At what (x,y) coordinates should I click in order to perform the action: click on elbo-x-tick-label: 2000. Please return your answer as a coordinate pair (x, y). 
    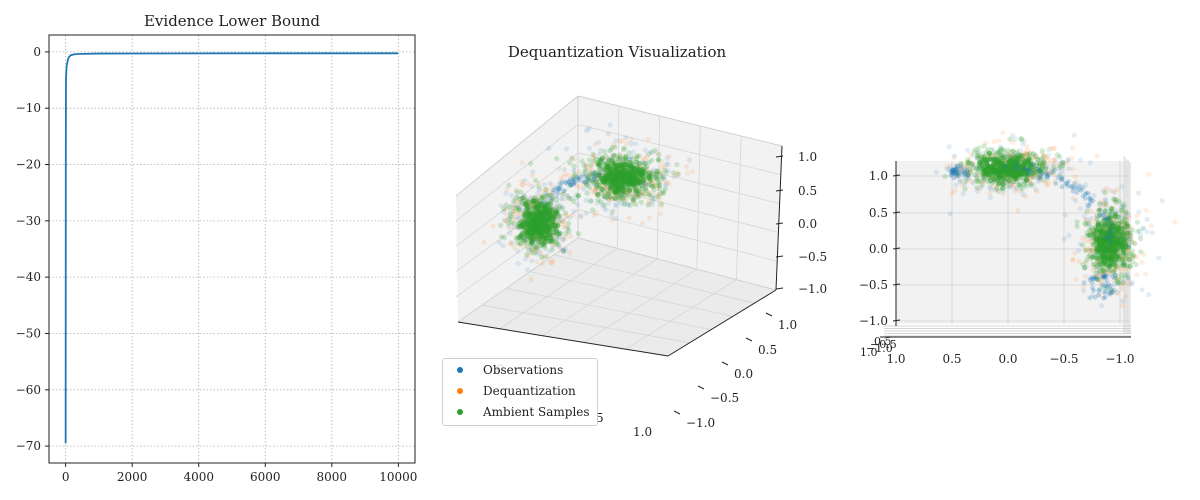
    Looking at the image, I should click on (132, 477).